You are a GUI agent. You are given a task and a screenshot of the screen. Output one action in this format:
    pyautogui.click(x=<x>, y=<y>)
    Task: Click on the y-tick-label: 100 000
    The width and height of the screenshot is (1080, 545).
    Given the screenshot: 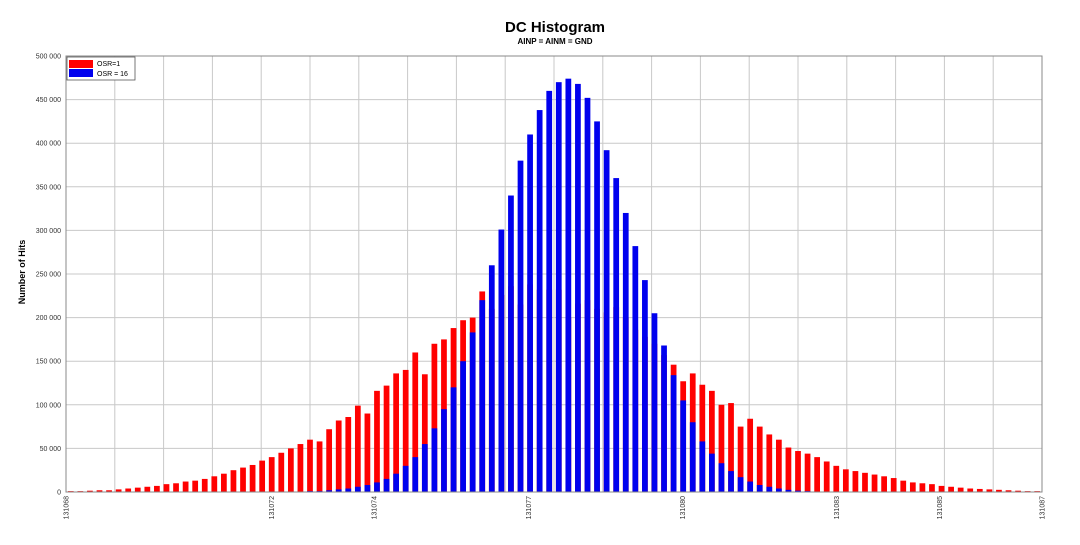 What is the action you would take?
    pyautogui.click(x=48, y=405)
    